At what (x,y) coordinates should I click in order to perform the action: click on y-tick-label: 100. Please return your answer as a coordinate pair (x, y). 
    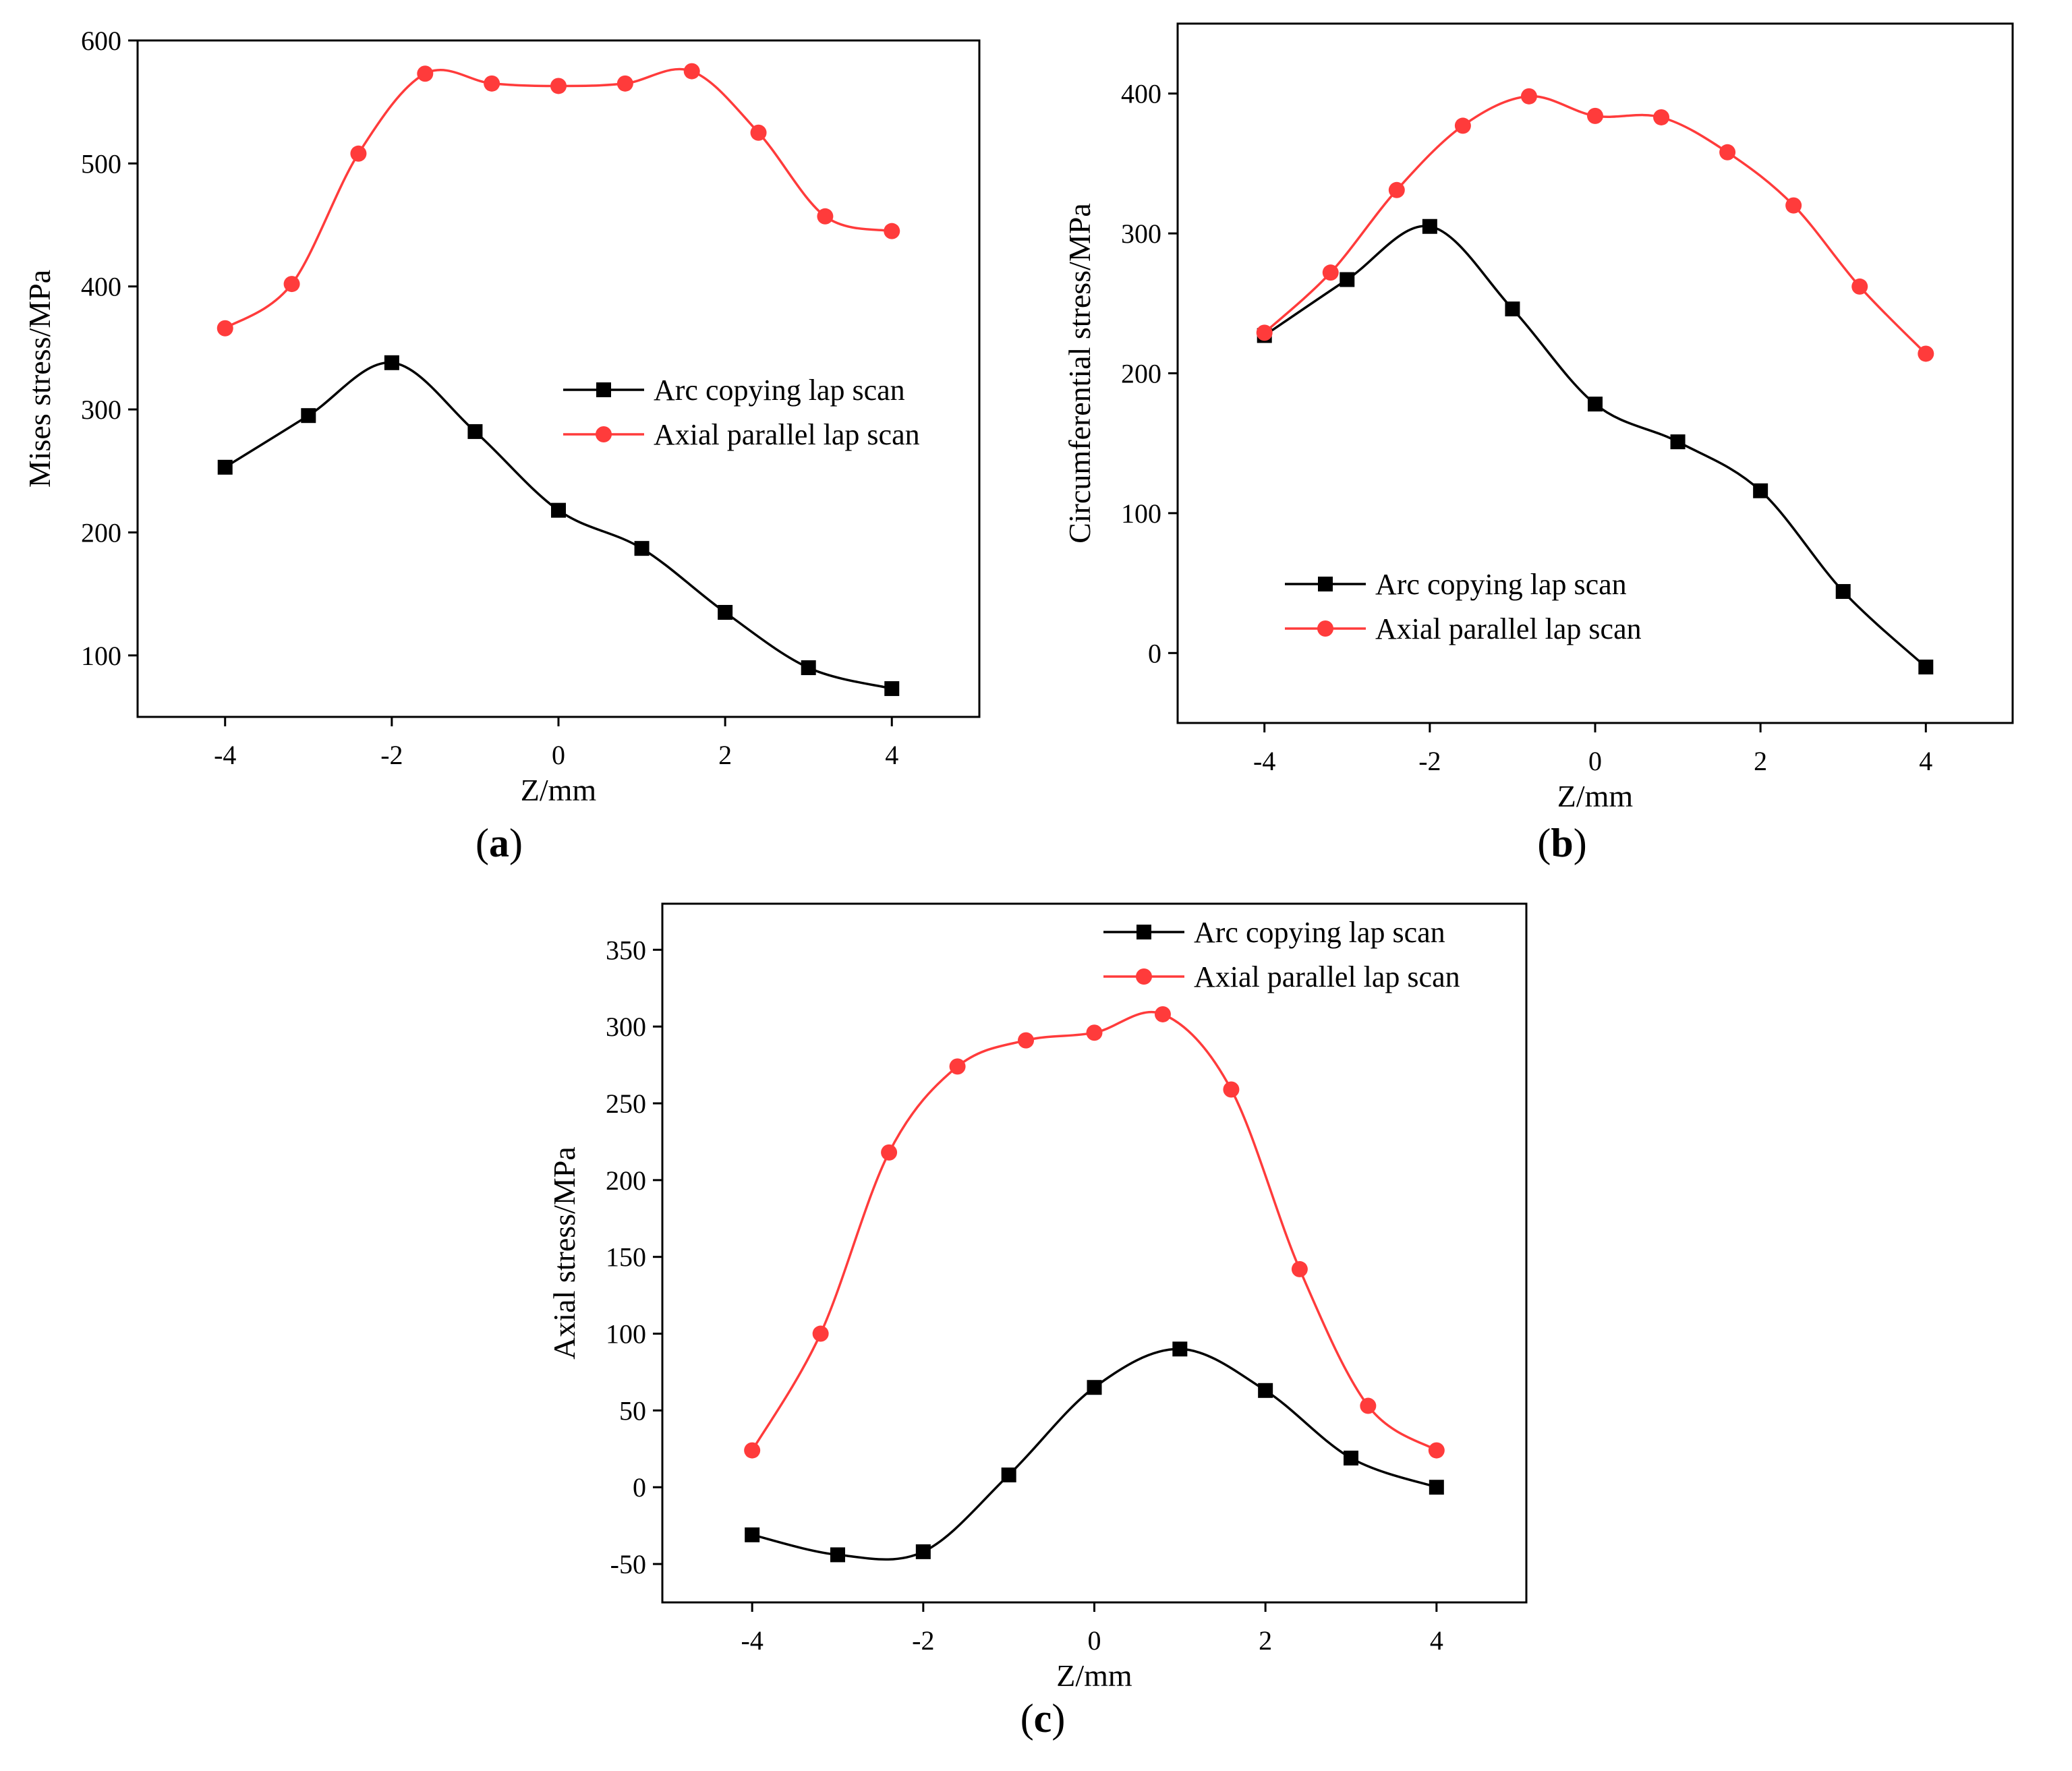
    Looking at the image, I should click on (626, 1334).